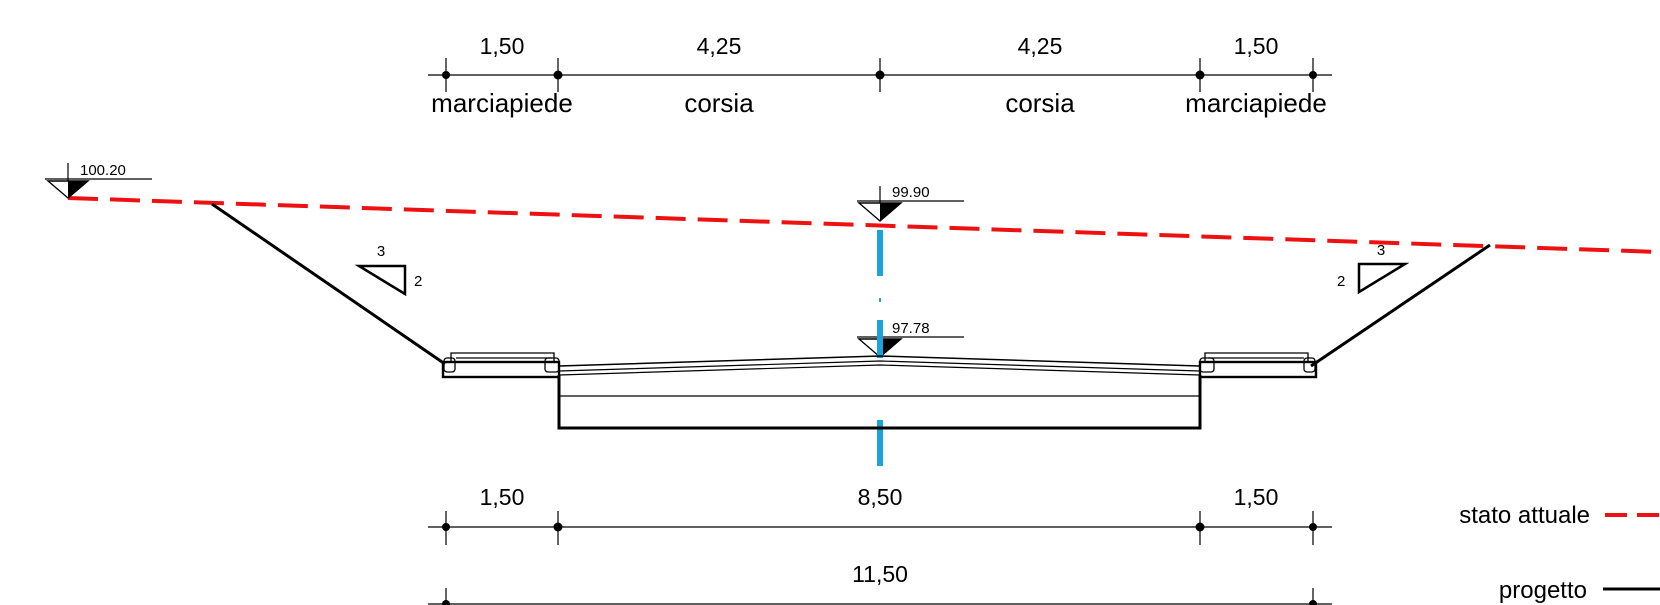  Describe the element at coordinates (880, 574) in the screenshot. I see `dim-total-width: 11,50` at that location.